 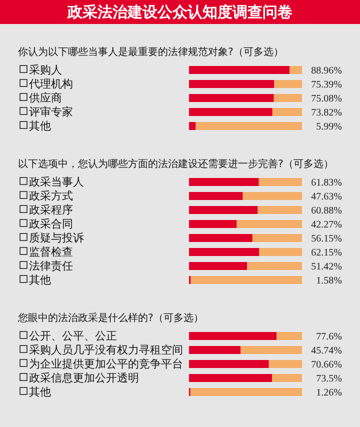 What do you see at coordinates (50, 84) in the screenshot?
I see `y-tick-label: 代理机构` at bounding box center [50, 84].